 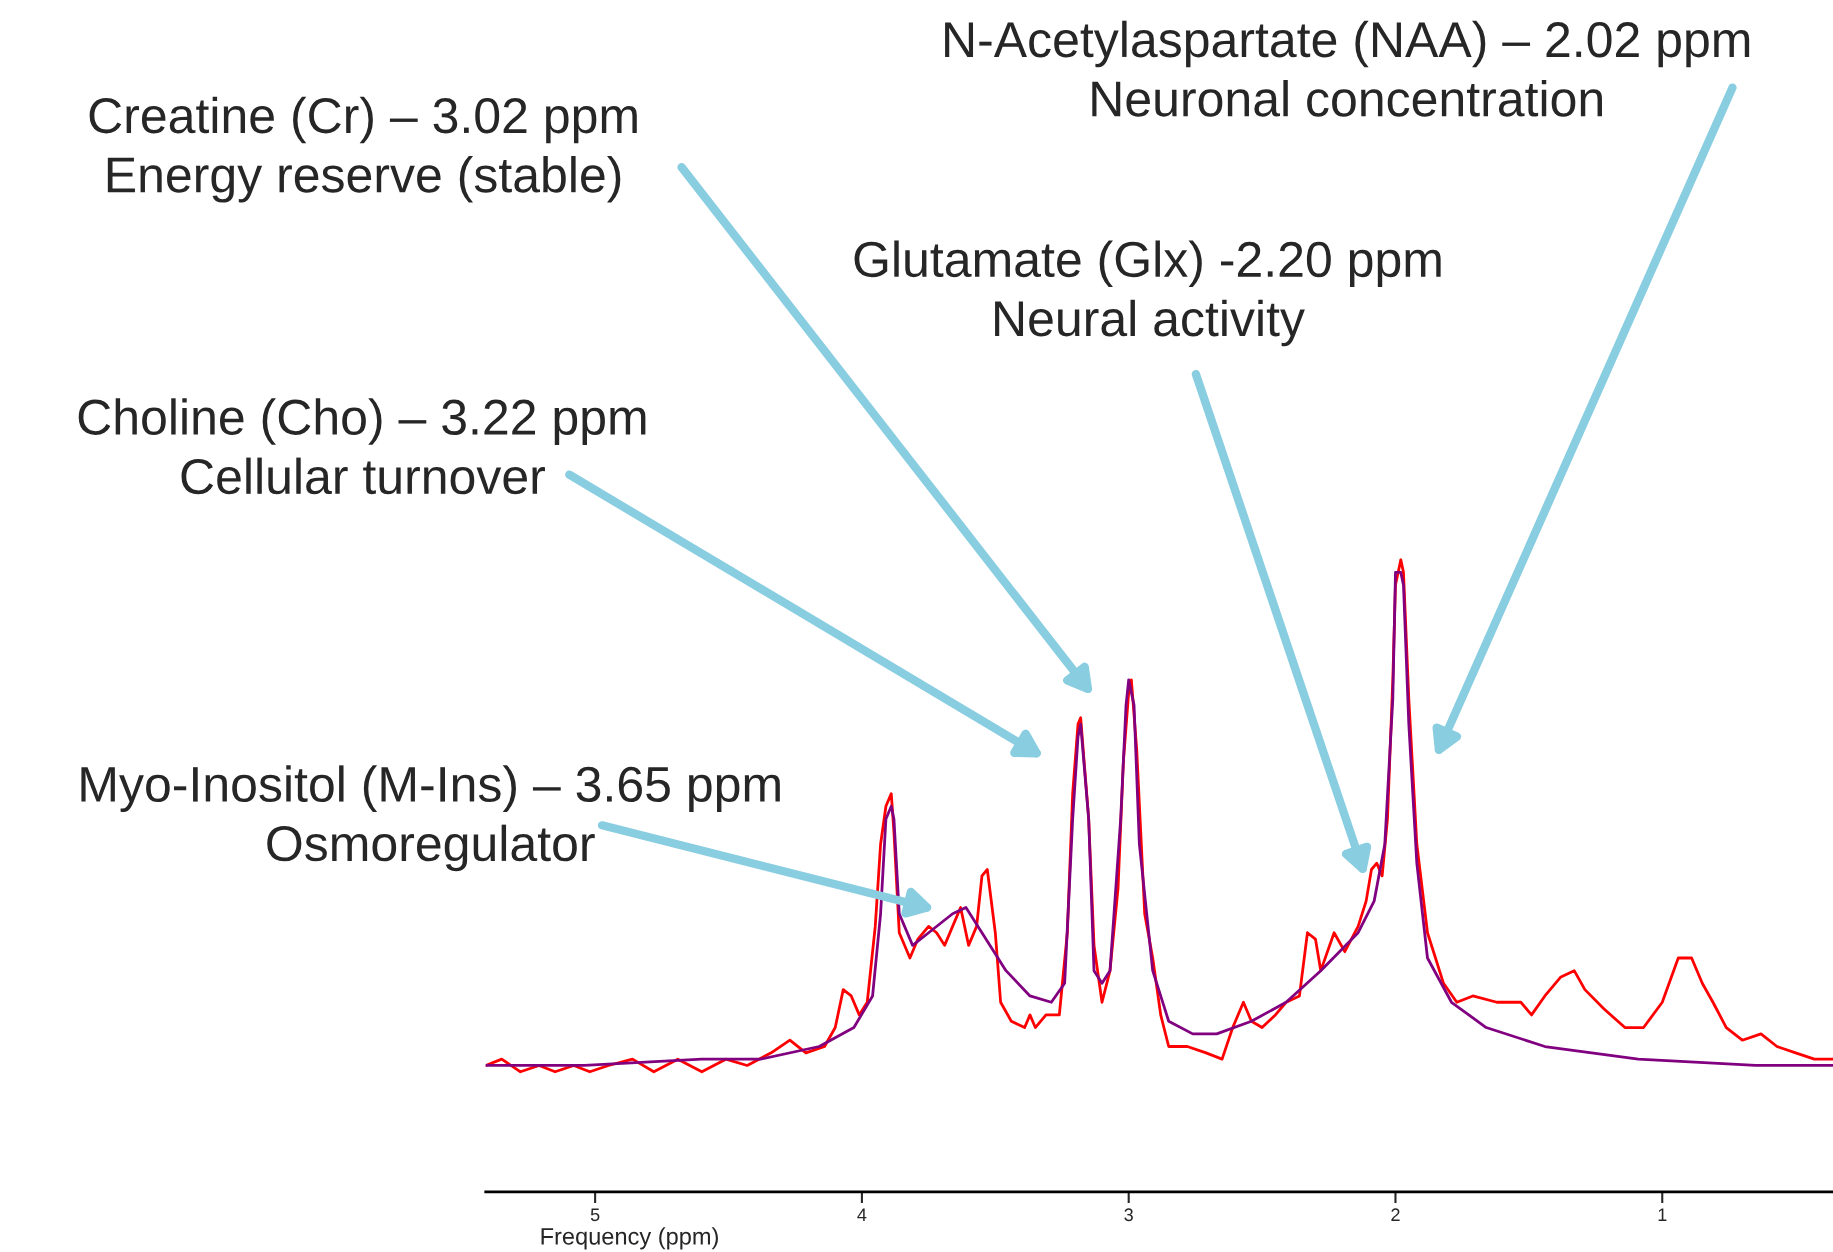 I want to click on annotation: Myo-Inositol (M-Ins) – 3.65 ppm Osmoregulator, so click(x=430, y=818).